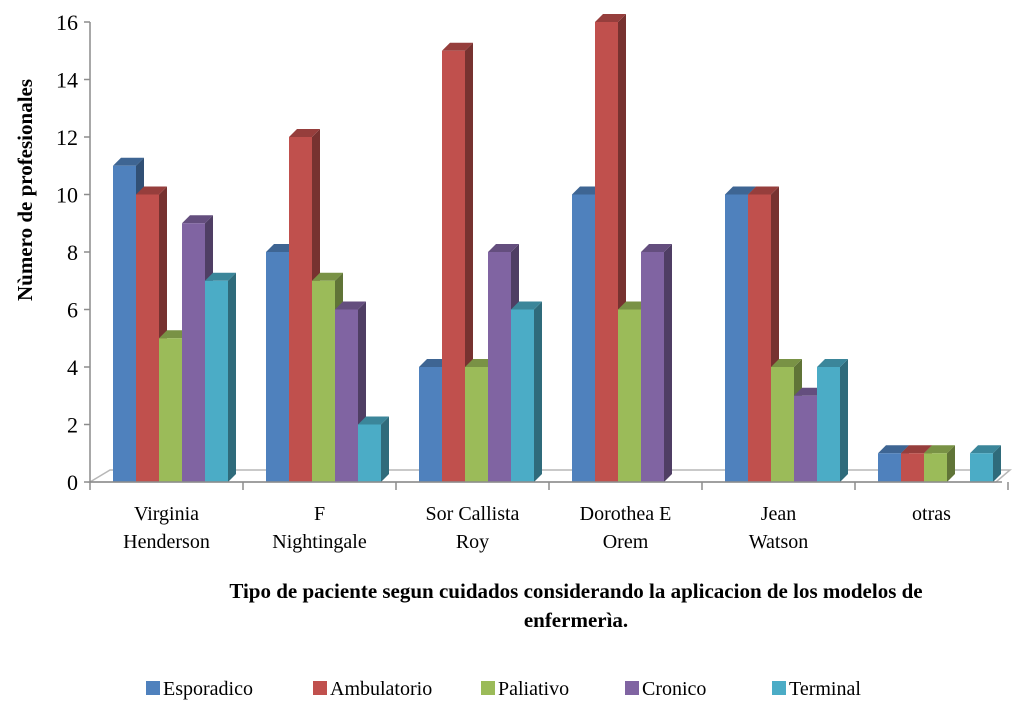  I want to click on legend-label: Terminal, so click(825, 689).